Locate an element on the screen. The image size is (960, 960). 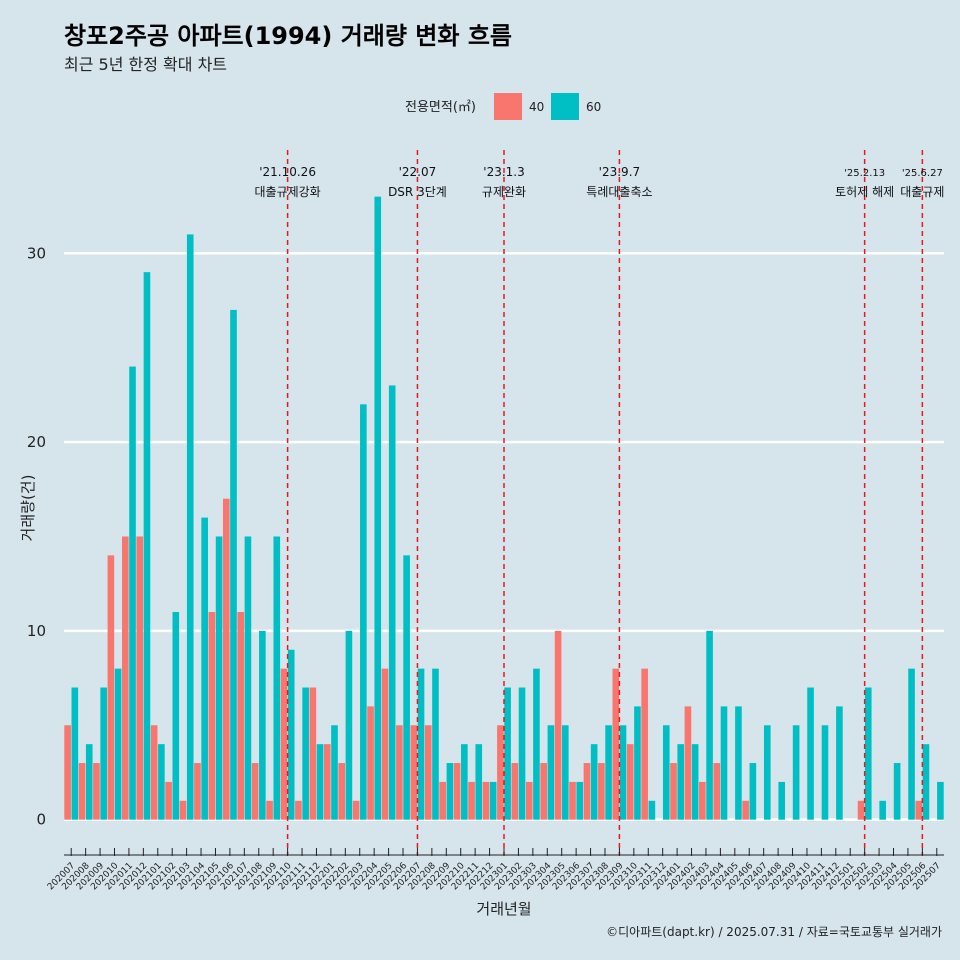
event-label: 토허제 해제 is located at coordinates (864, 192).